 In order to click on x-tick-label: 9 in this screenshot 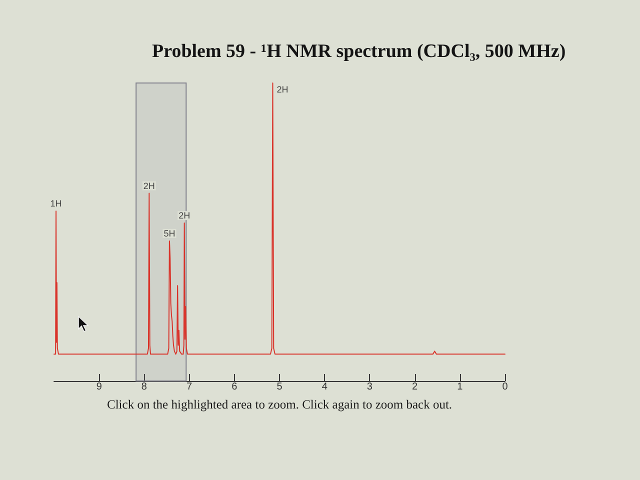, I will do `click(99, 387)`.